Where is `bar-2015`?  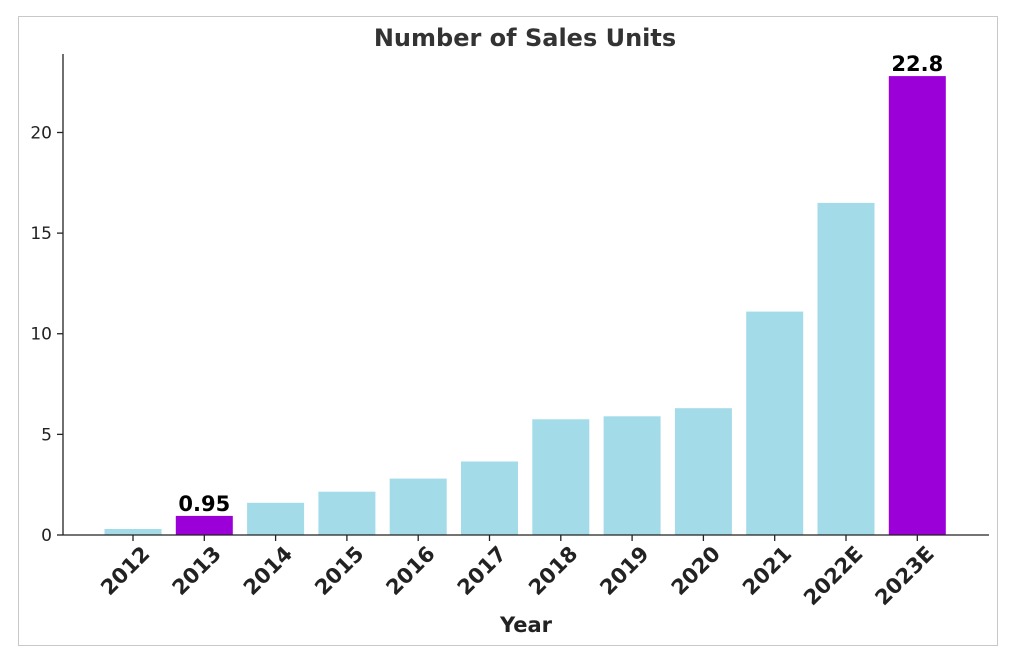
bar-2015 is located at coordinates (347, 513).